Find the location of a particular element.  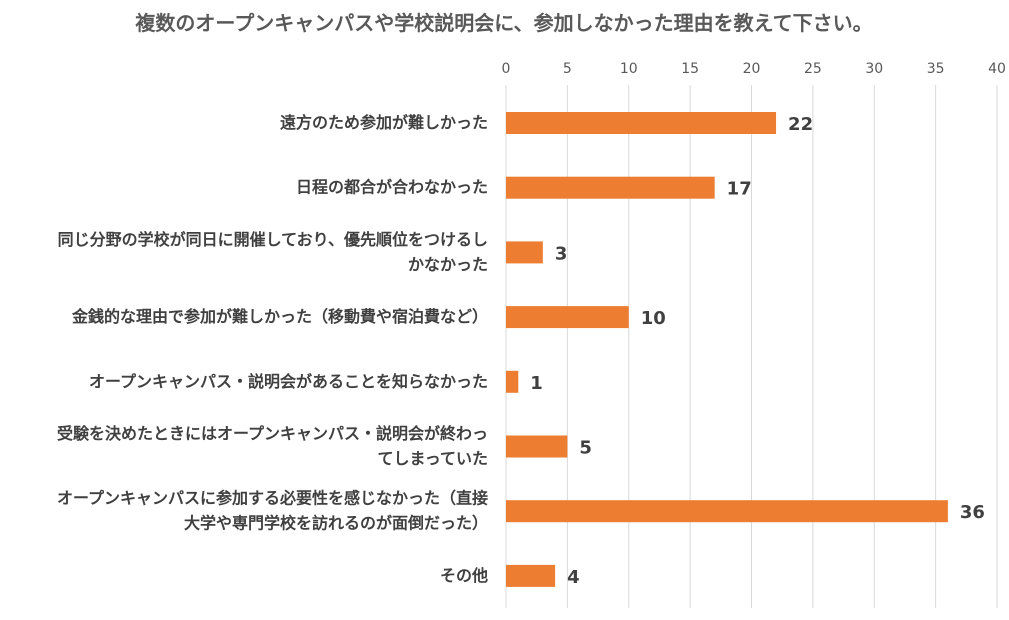

data-label: 36 is located at coordinates (972, 512).